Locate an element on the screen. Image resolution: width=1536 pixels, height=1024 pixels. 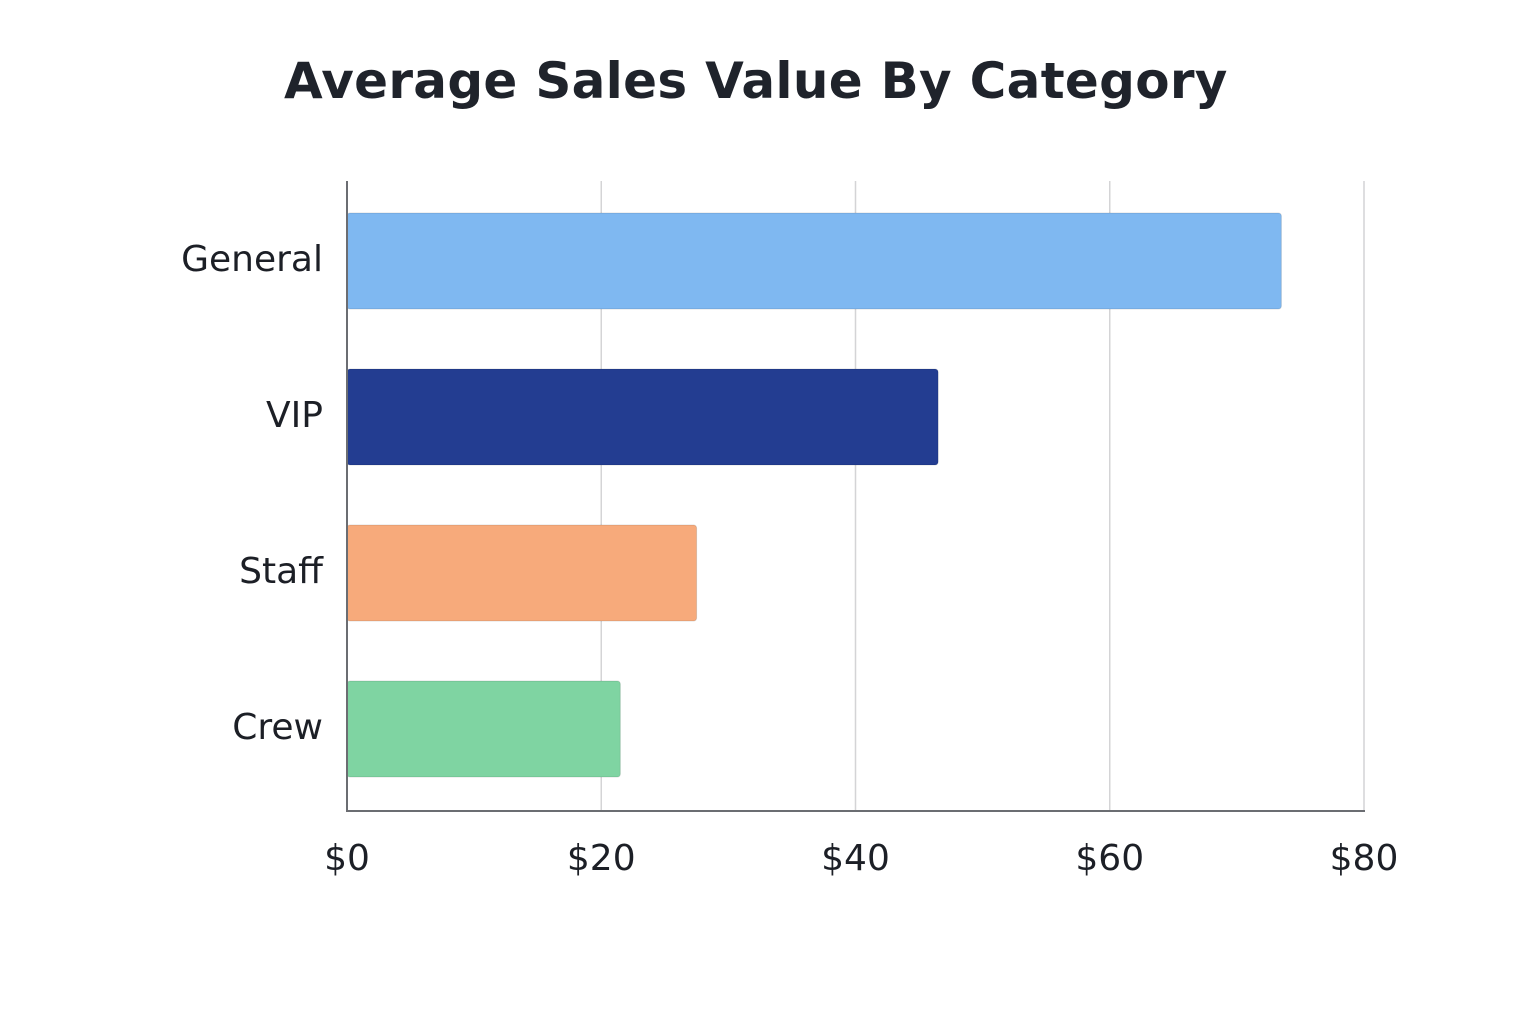
bar-vip is located at coordinates (642, 417).